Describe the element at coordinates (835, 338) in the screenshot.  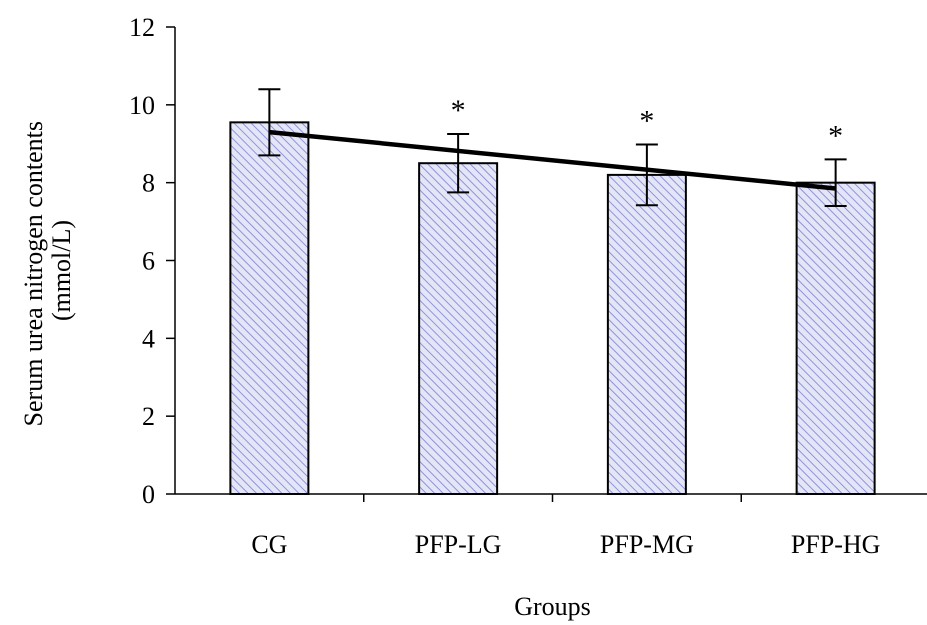
I see `bar-pfp-hg` at that location.